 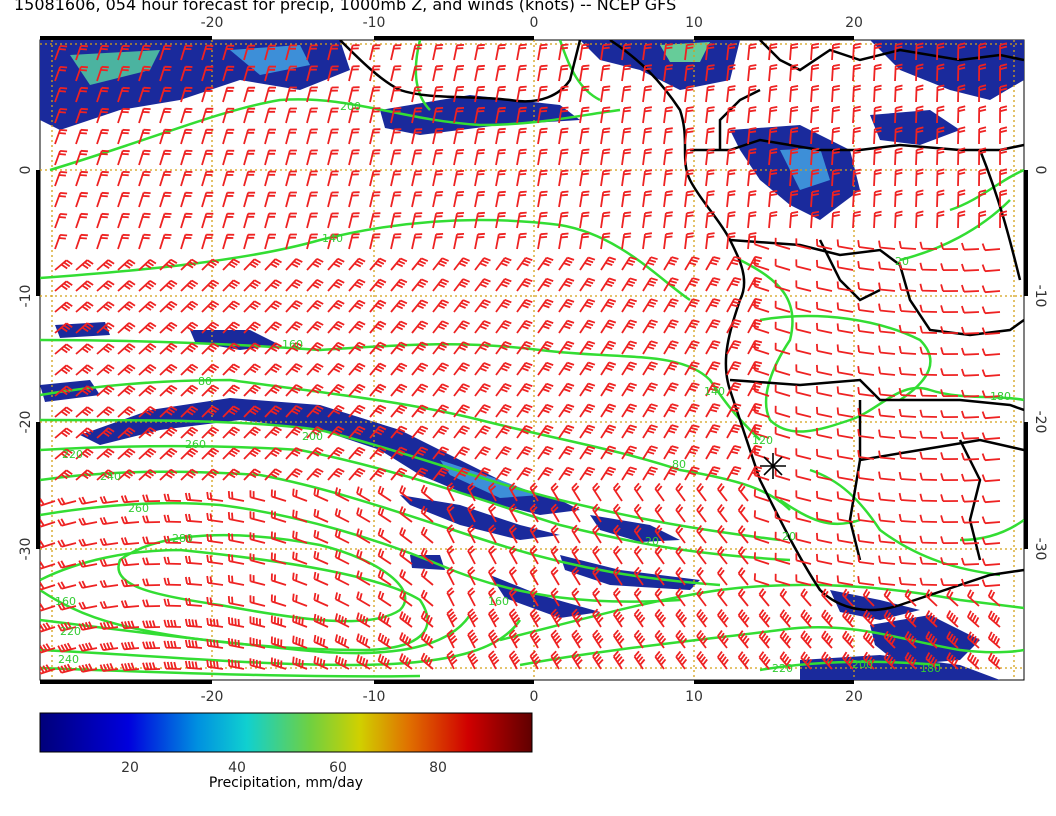 I want to click on tick-label: 10, so click(x=694, y=23).